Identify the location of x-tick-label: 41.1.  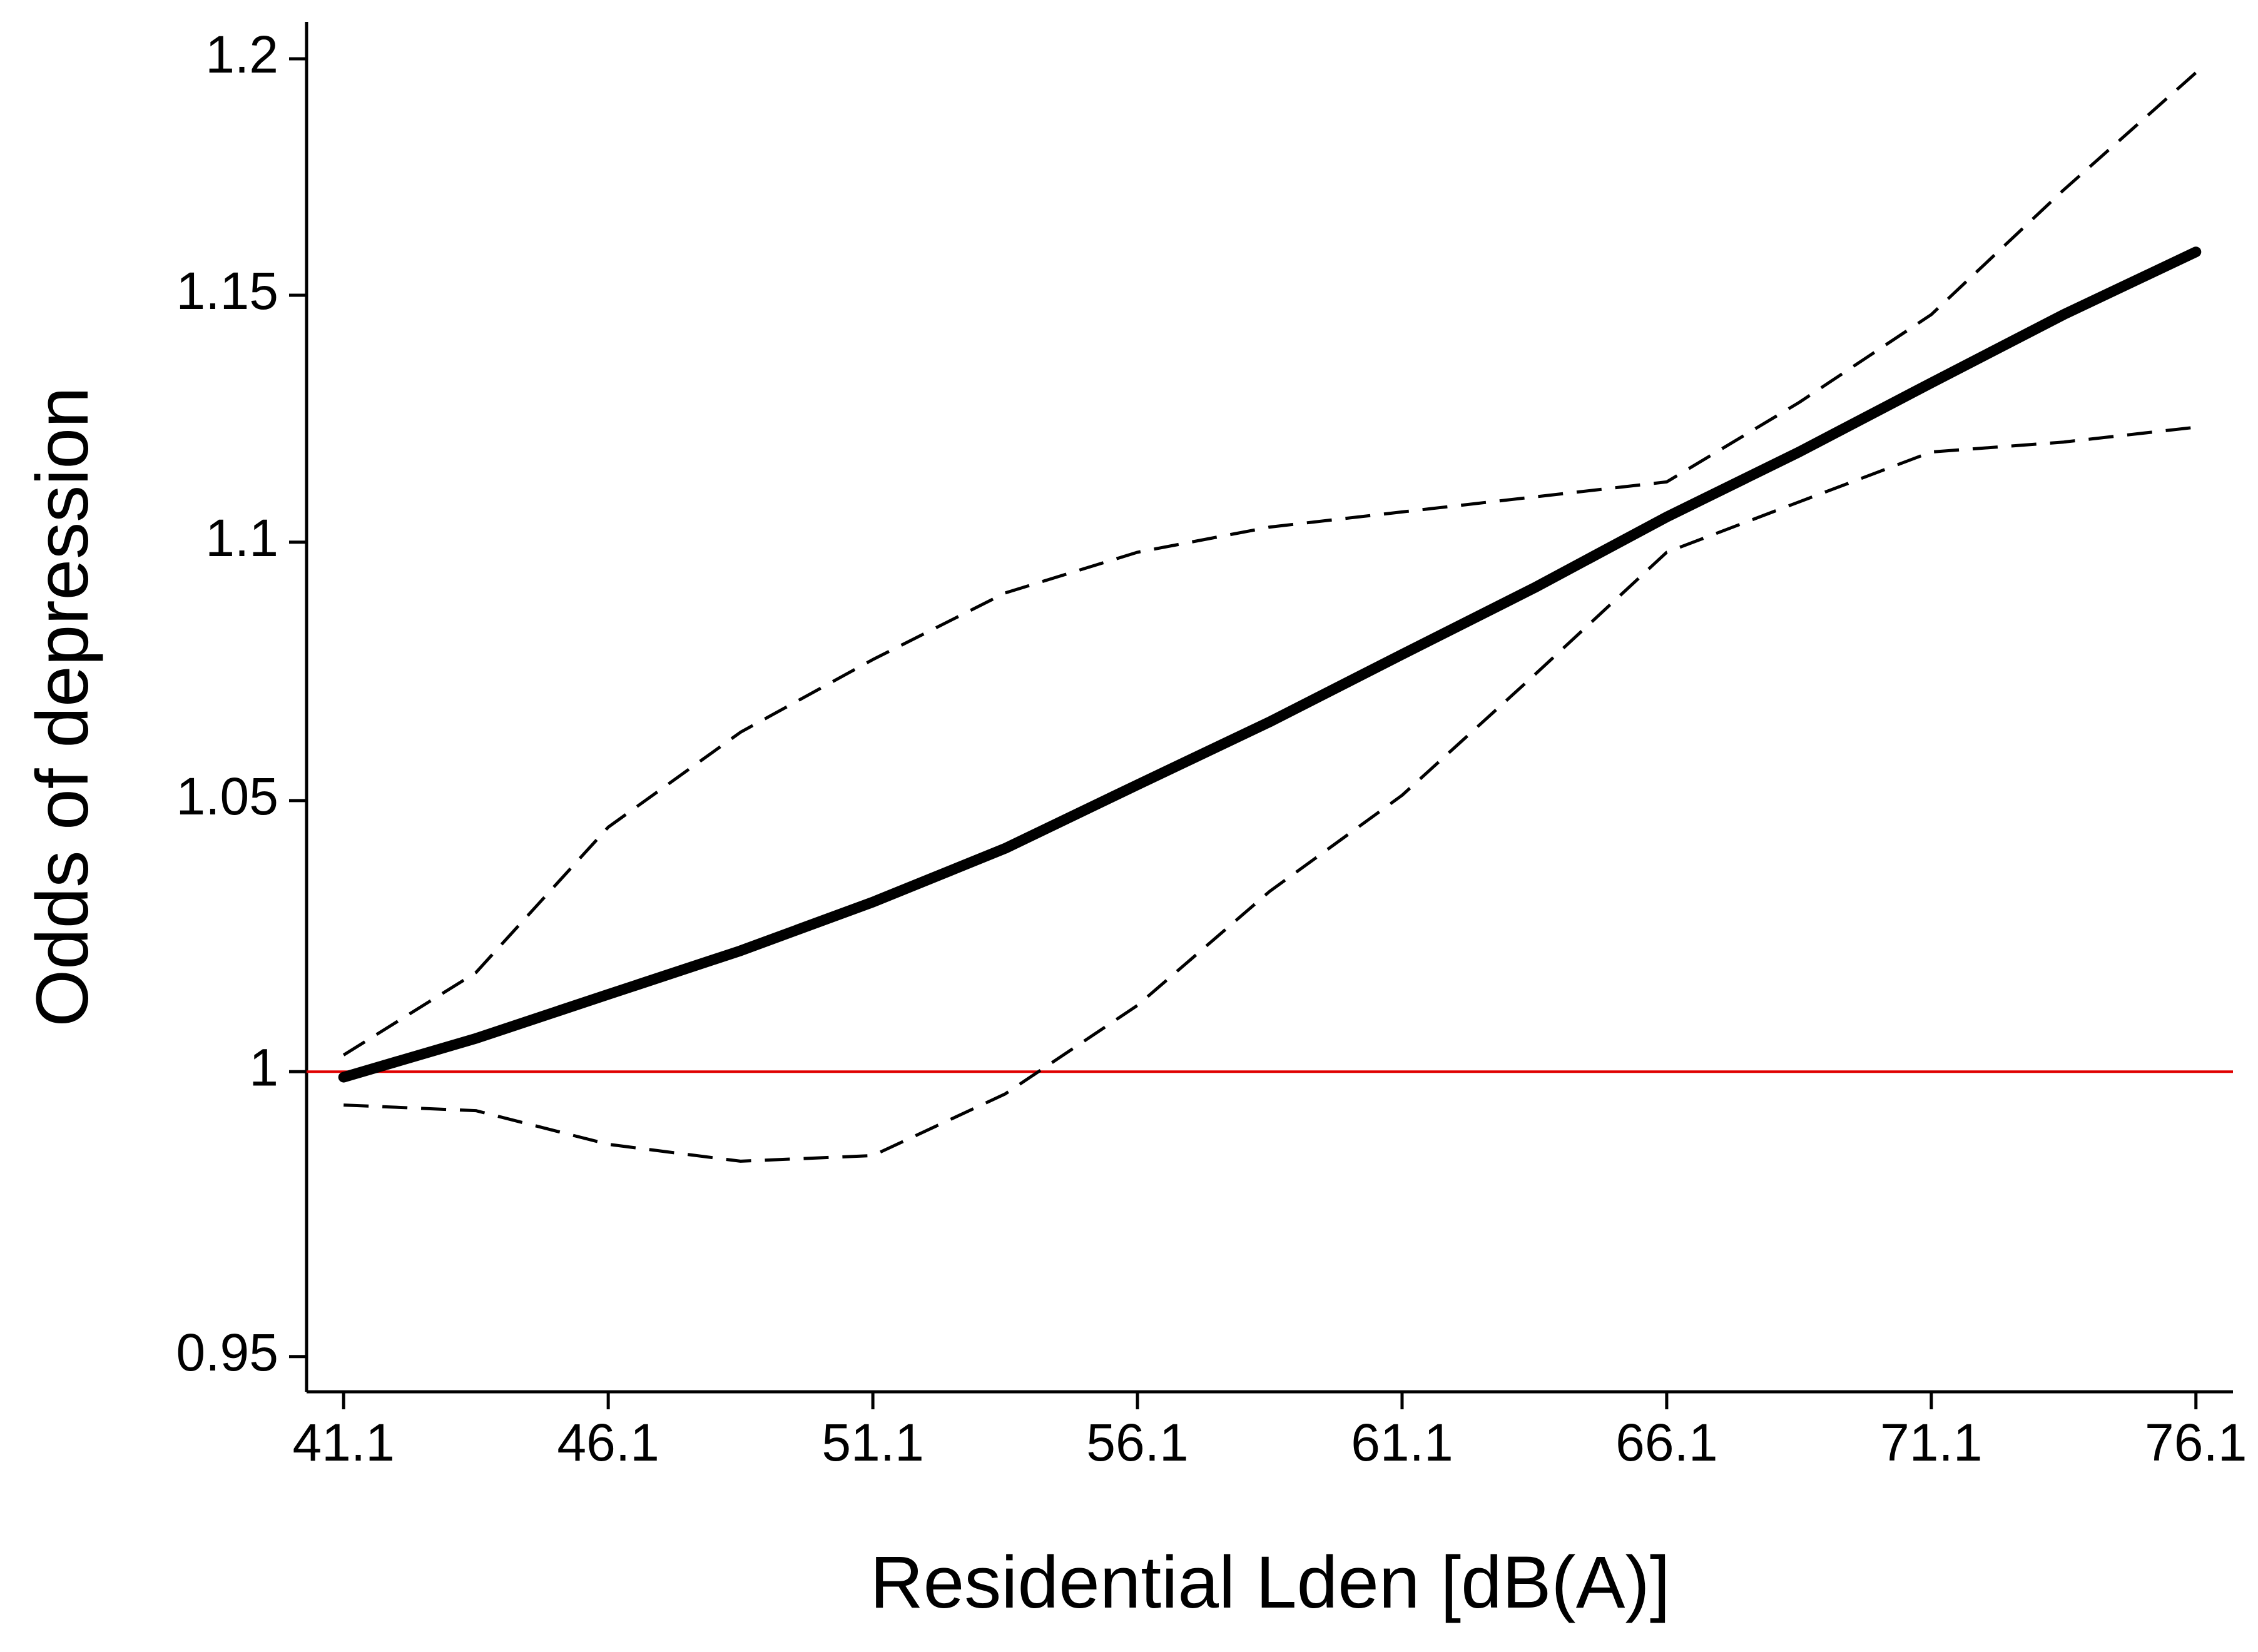
(344, 1443).